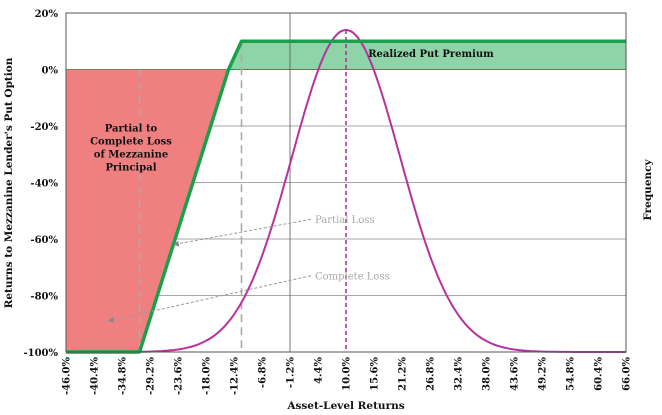 The width and height of the screenshot is (662, 415). I want to click on loss-region-label: Partial to, so click(131, 129).